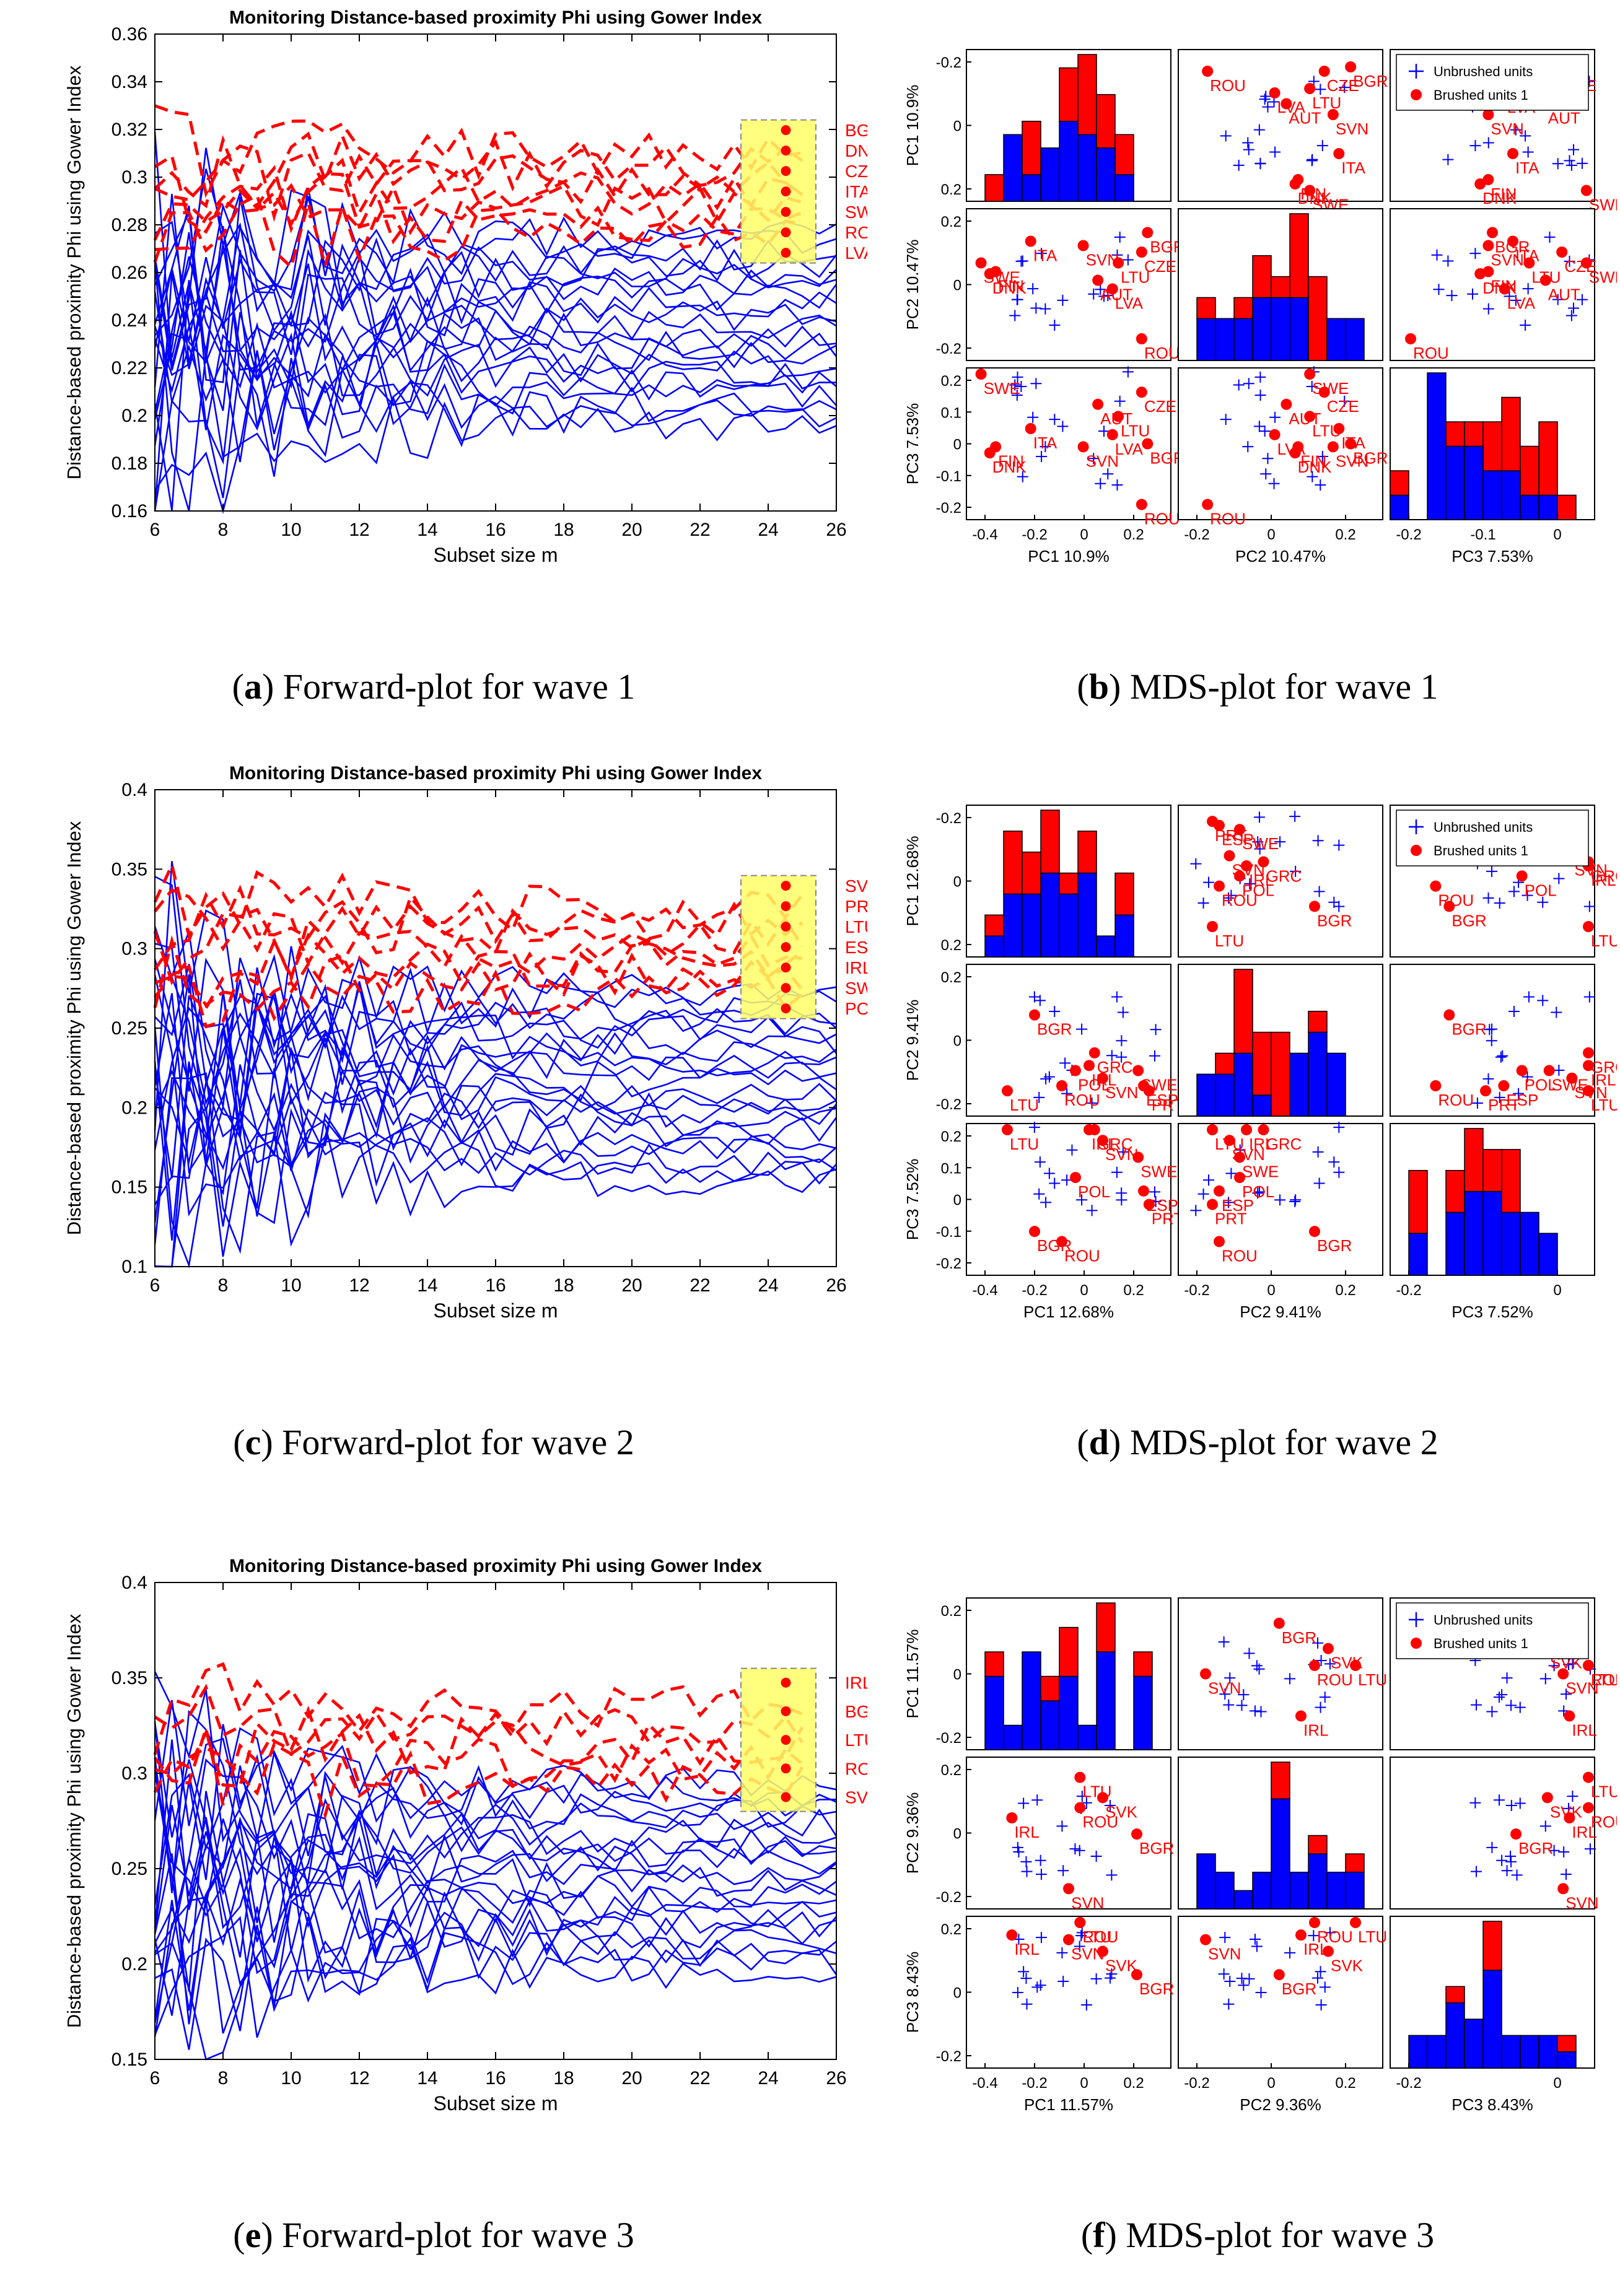 This screenshot has height=2296, width=1620. What do you see at coordinates (130, 320) in the screenshot?
I see `y-tick-label: 0.24` at bounding box center [130, 320].